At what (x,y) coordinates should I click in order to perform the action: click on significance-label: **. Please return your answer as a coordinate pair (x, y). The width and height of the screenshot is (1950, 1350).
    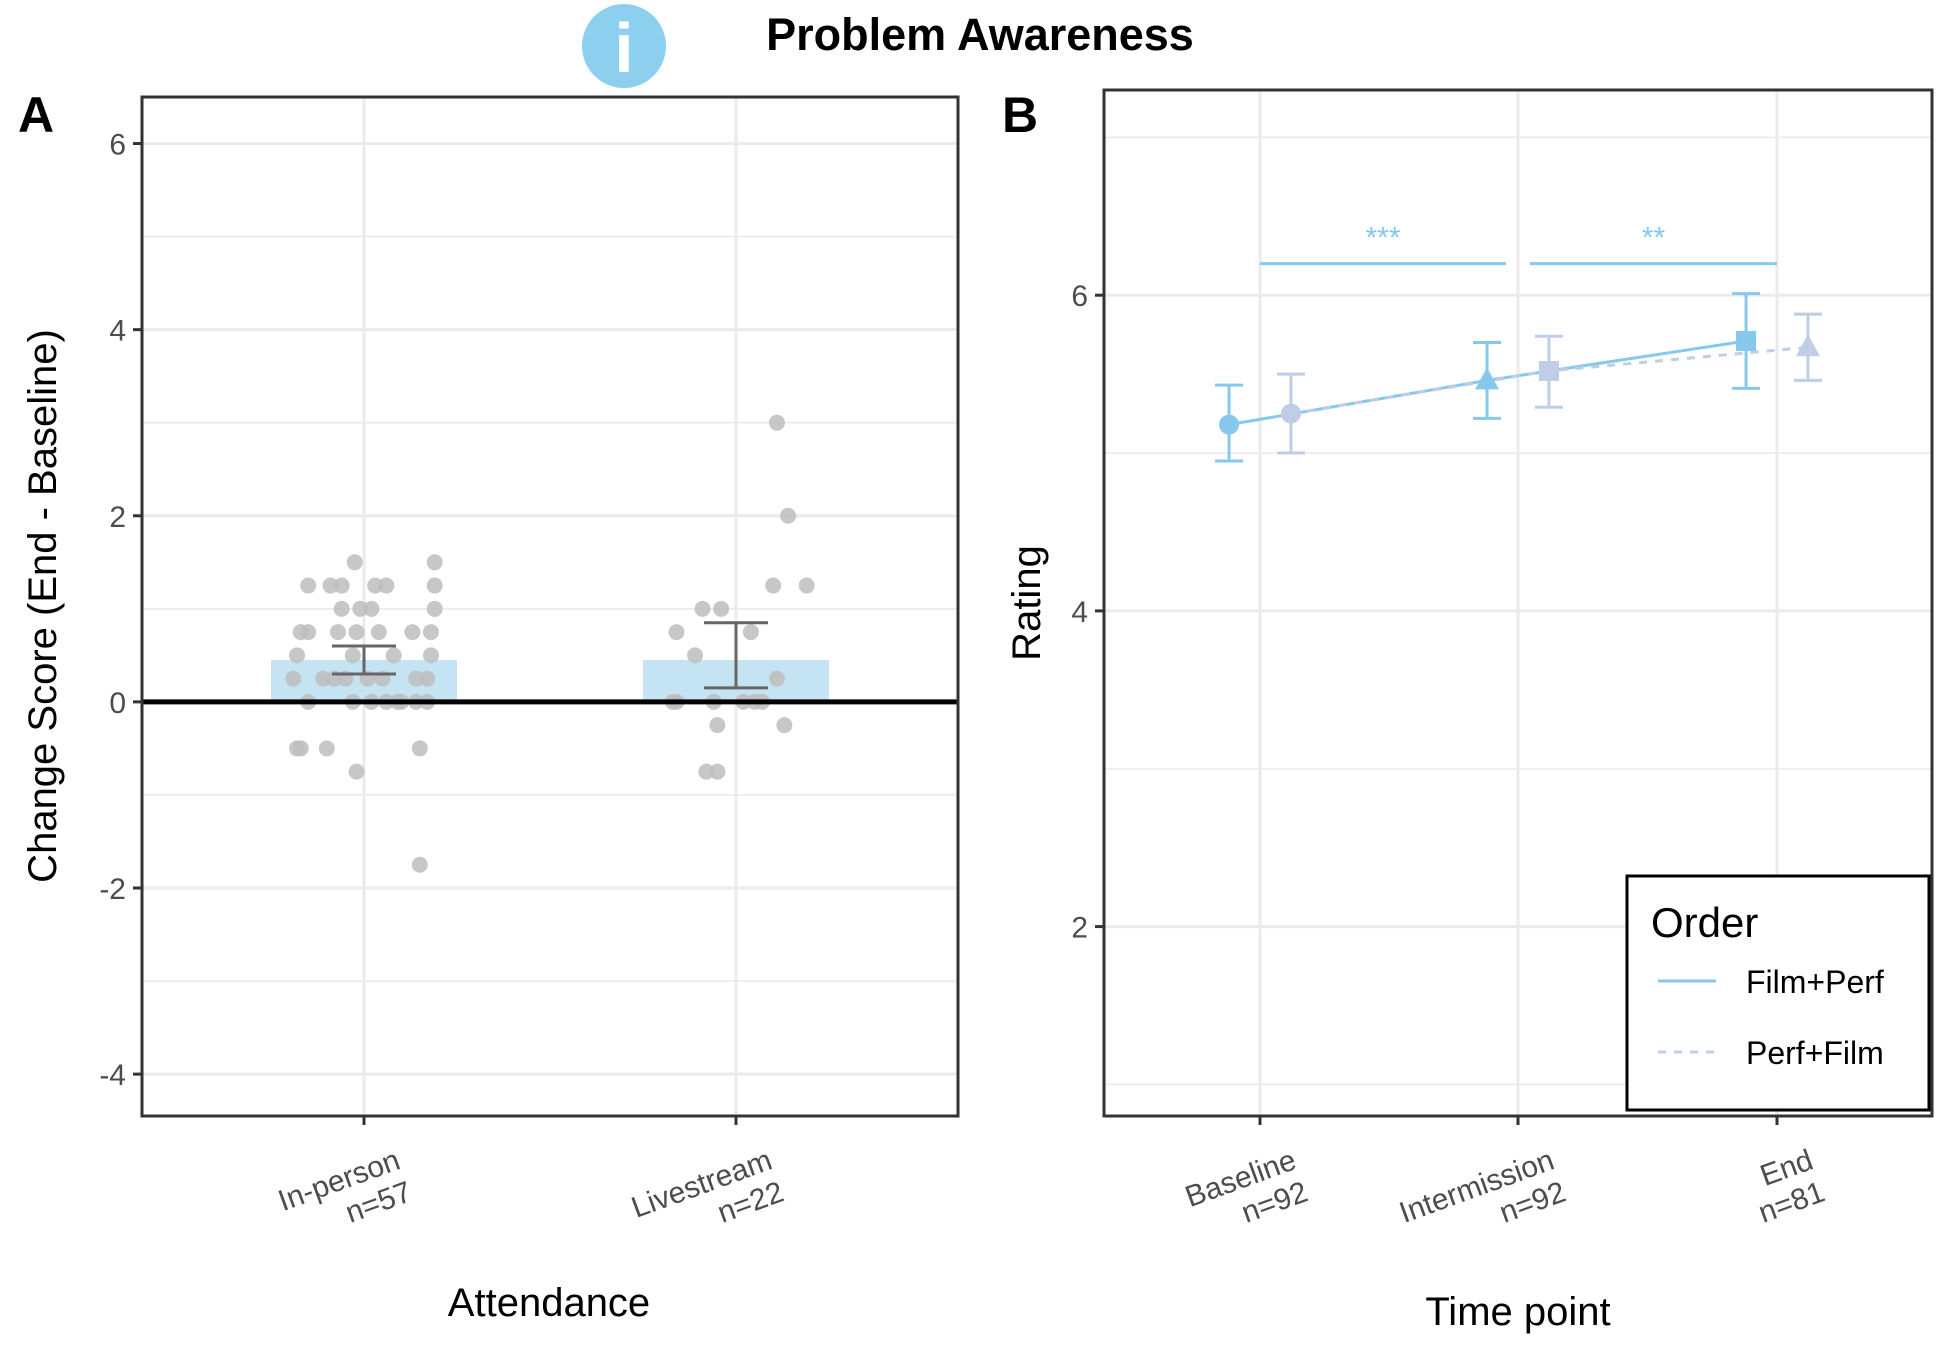
    Looking at the image, I should click on (1654, 238).